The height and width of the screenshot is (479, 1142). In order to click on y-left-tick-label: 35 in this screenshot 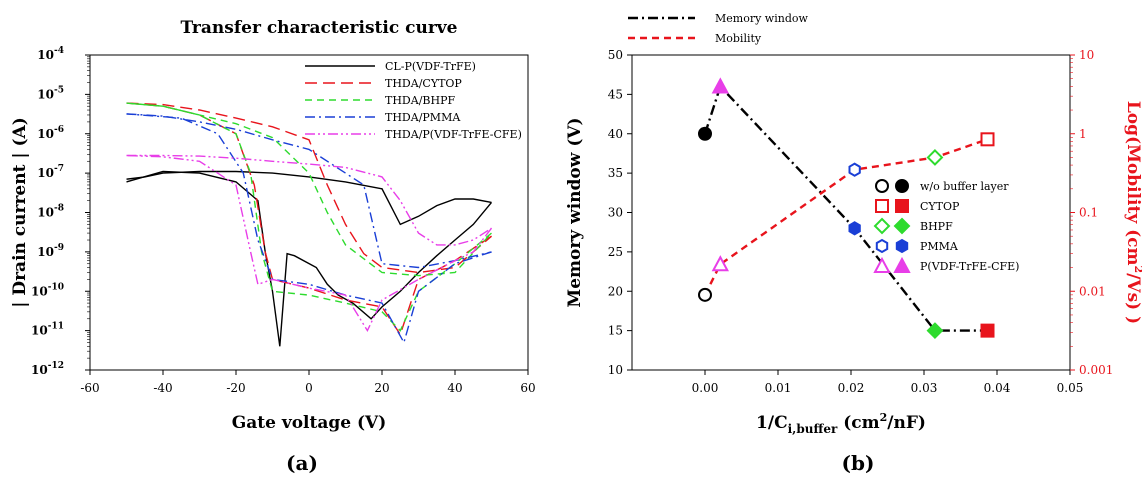, I will do `click(615, 173)`.